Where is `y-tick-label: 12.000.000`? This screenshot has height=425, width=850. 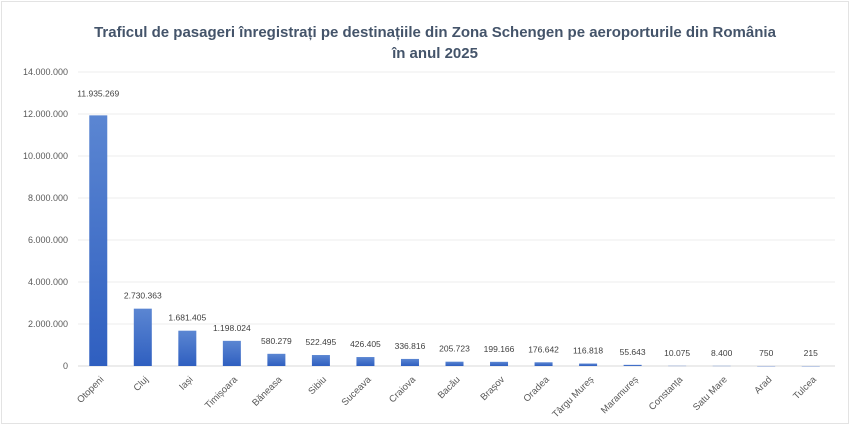 y-tick-label: 12.000.000 is located at coordinates (45, 114).